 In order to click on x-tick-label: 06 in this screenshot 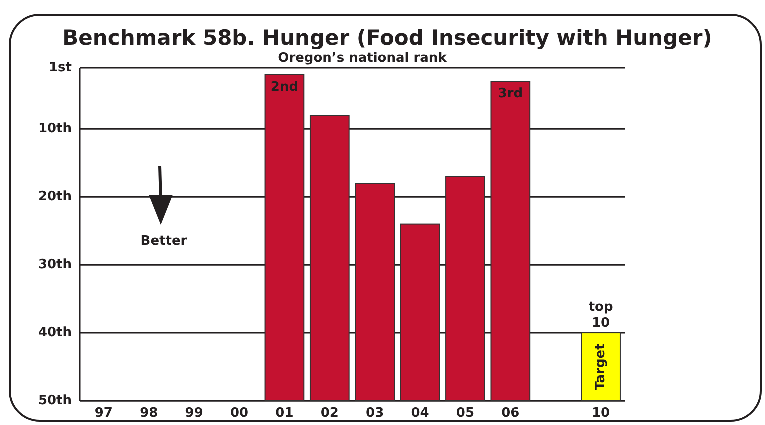, I will do `click(511, 413)`.